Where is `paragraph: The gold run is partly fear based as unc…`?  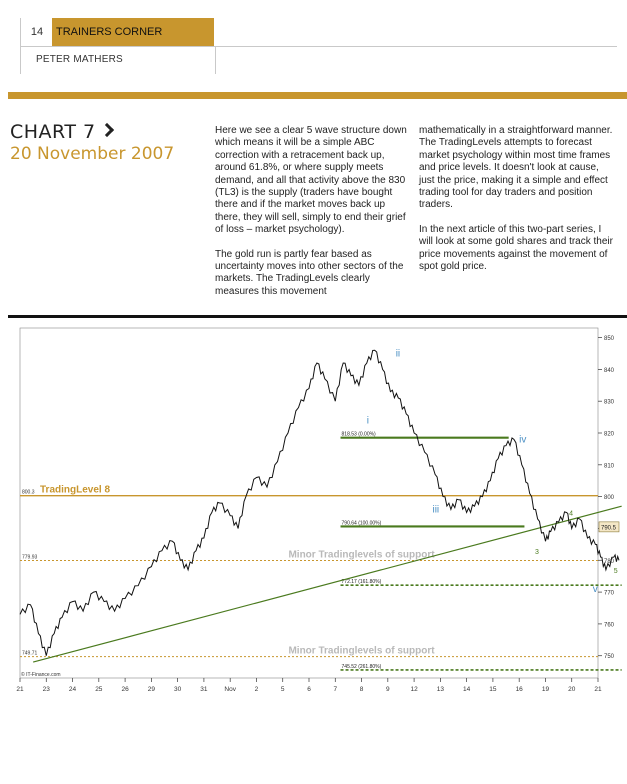
paragraph: The gold run is partly fear based as unc… is located at coordinates (309, 272).